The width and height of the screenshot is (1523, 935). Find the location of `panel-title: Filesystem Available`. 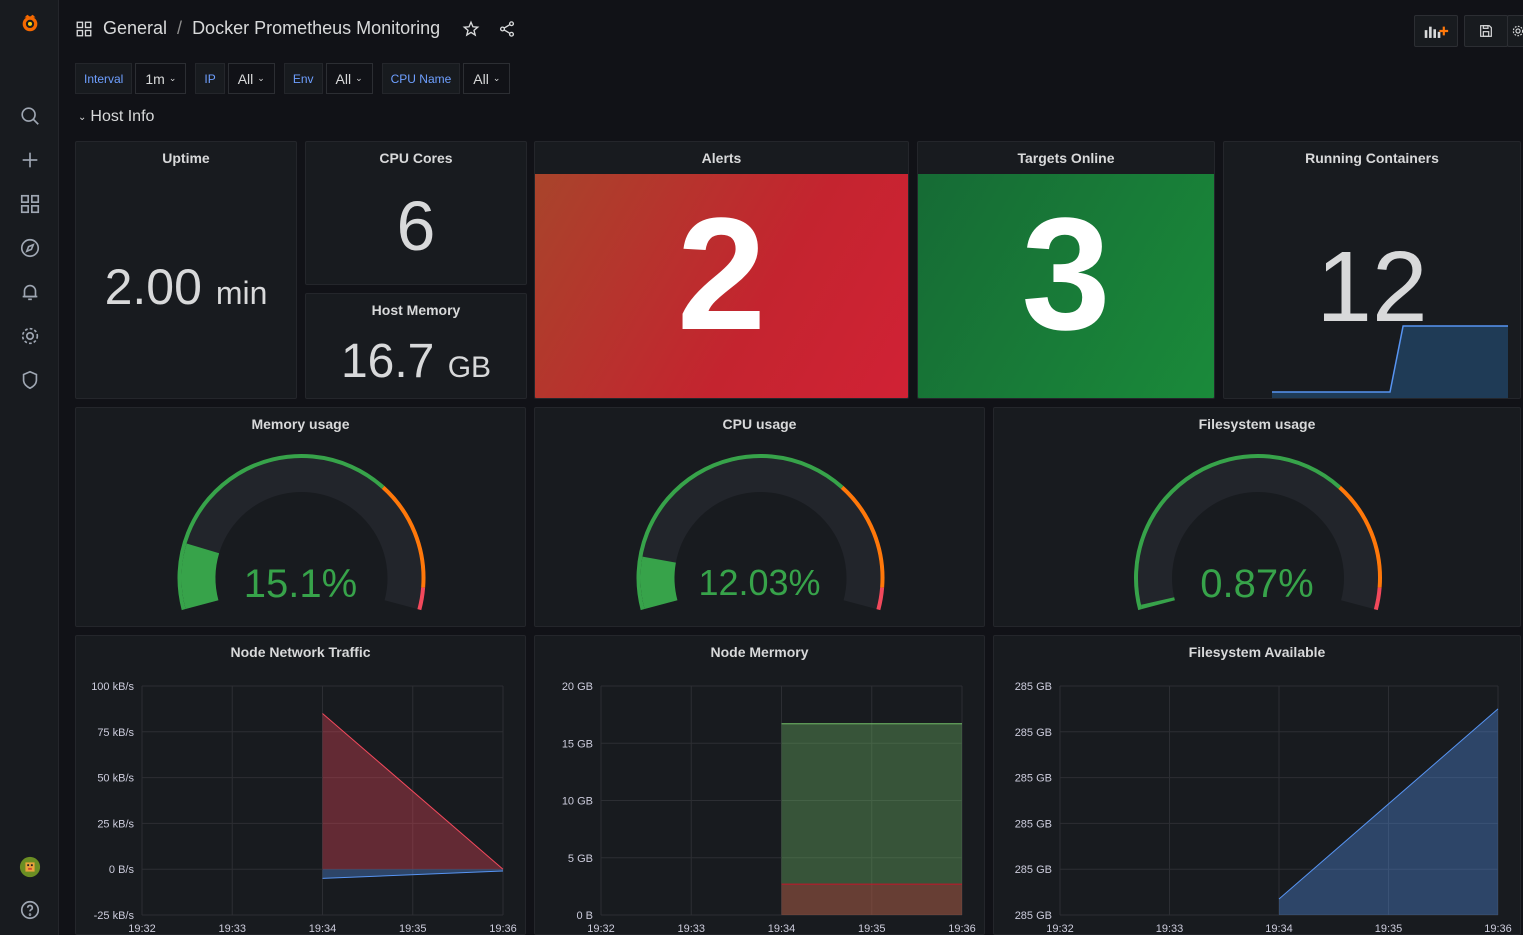

panel-title: Filesystem Available is located at coordinates (1257, 652).